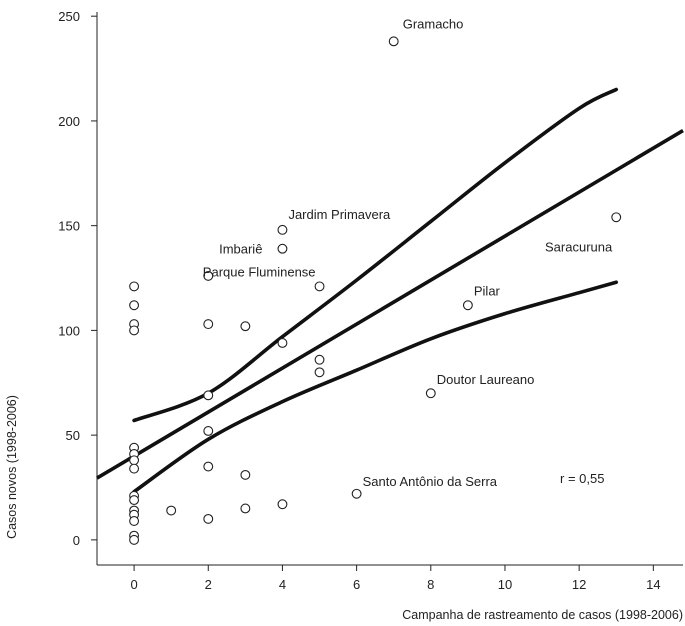  I want to click on point-label: Saracuruna, so click(579, 246).